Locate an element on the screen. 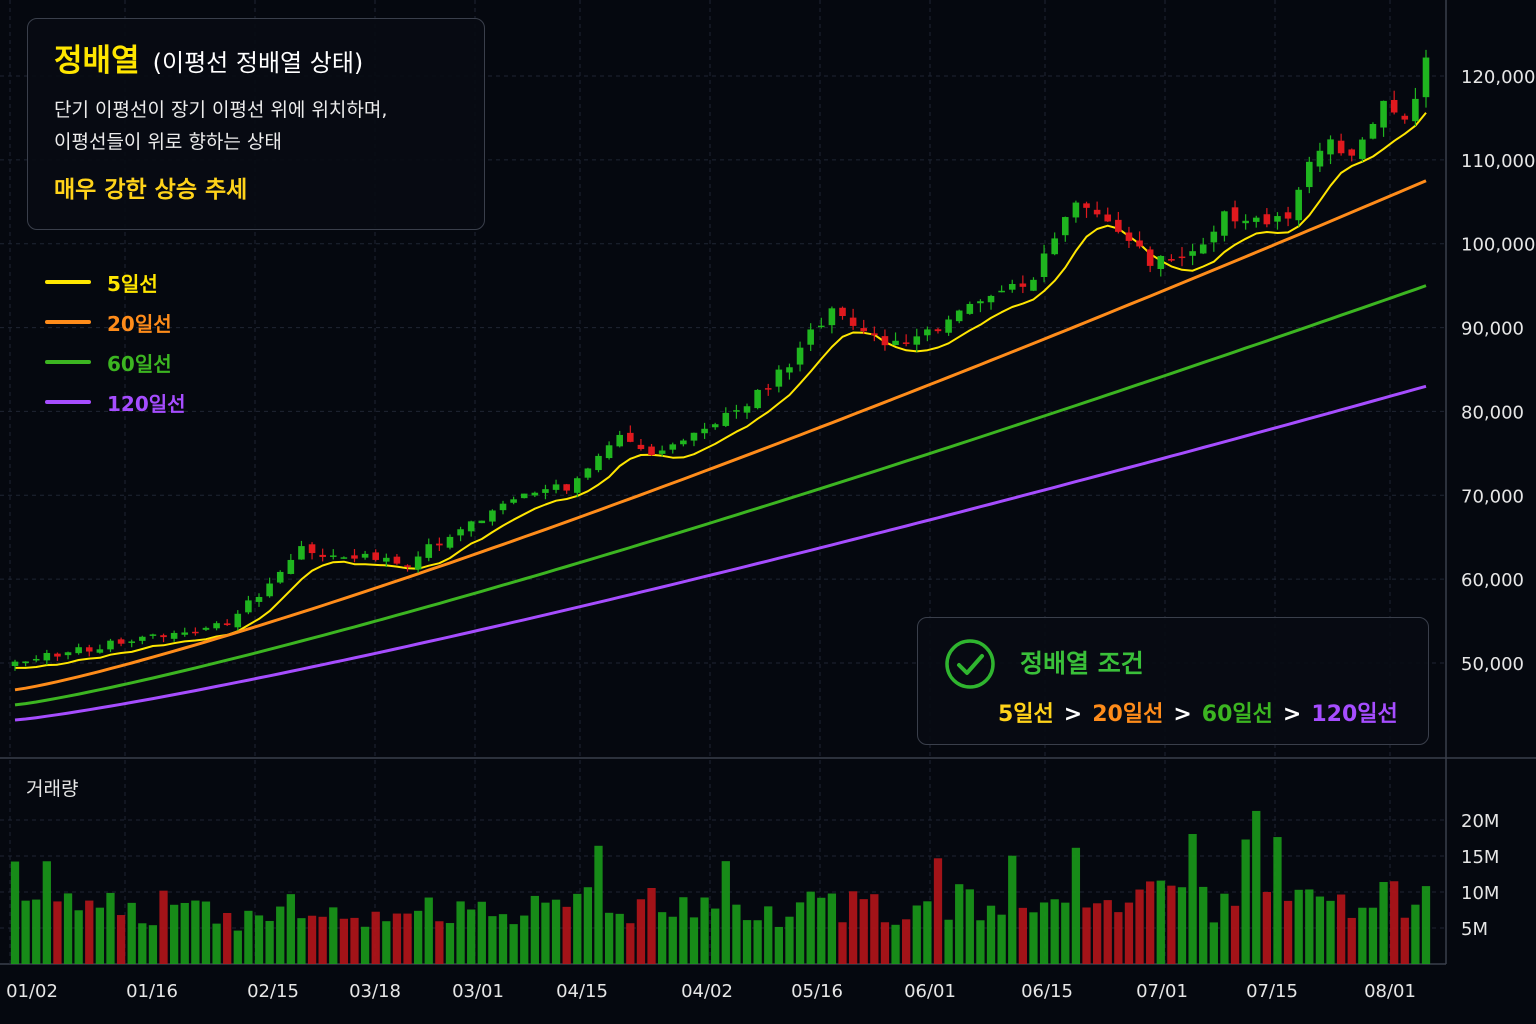  volume-bars is located at coordinates (720, 887).